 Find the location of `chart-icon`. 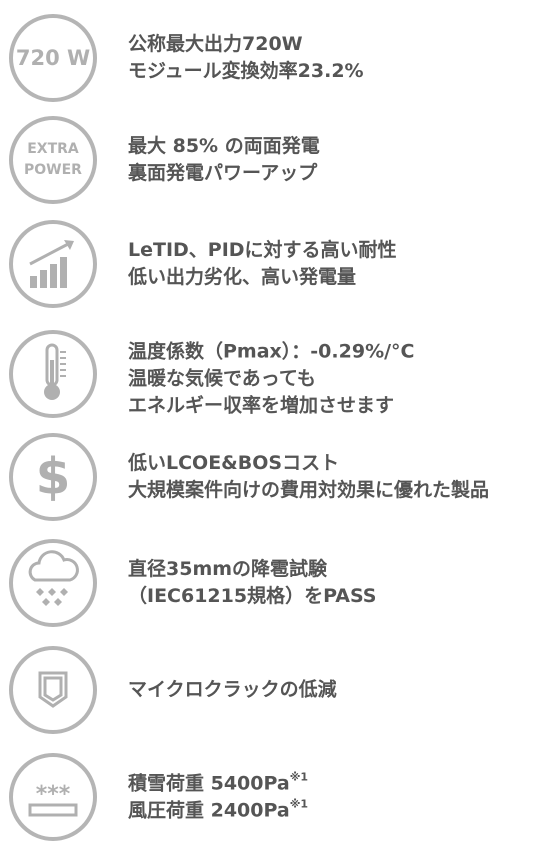

chart-icon is located at coordinates (51, 264).